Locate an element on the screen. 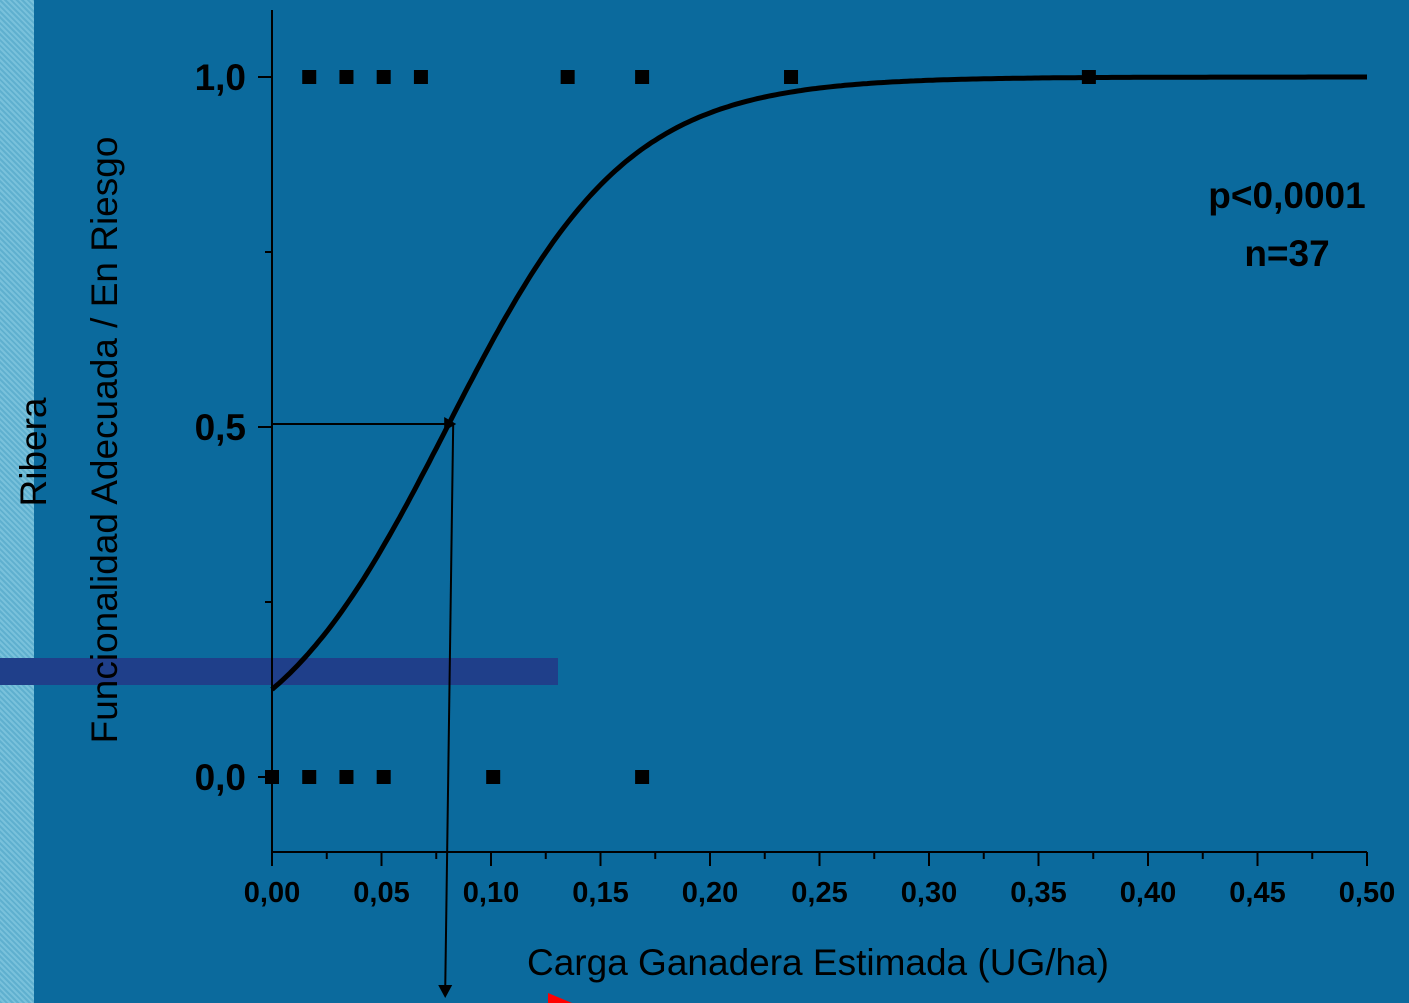  red-pointer-icon is located at coordinates (560, 998).